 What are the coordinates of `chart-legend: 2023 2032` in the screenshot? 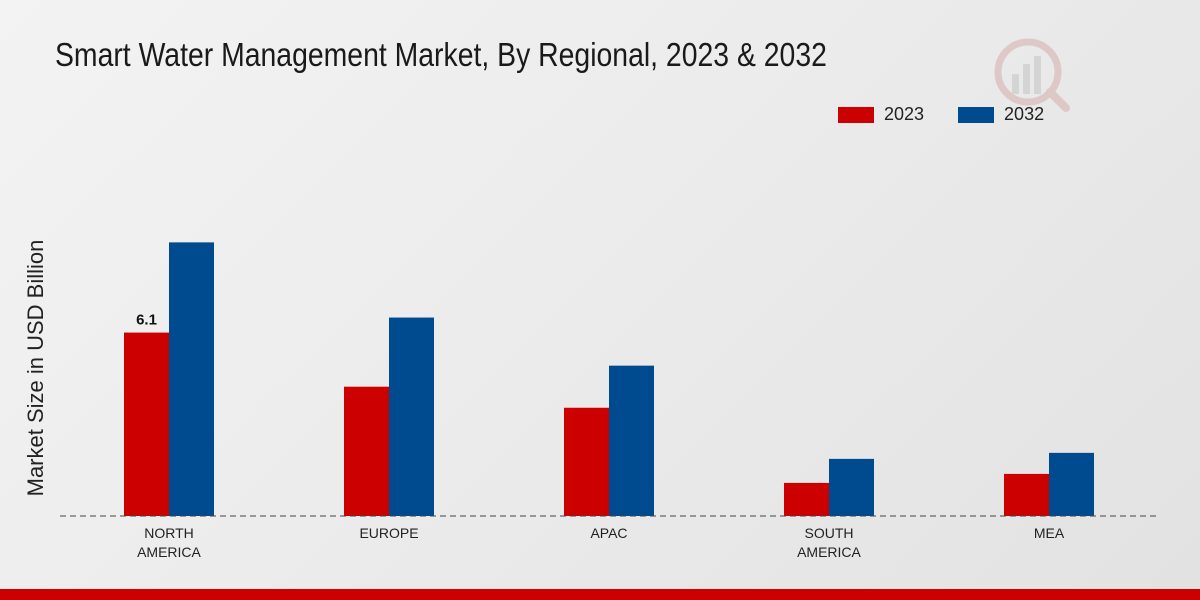 It's located at (958, 114).